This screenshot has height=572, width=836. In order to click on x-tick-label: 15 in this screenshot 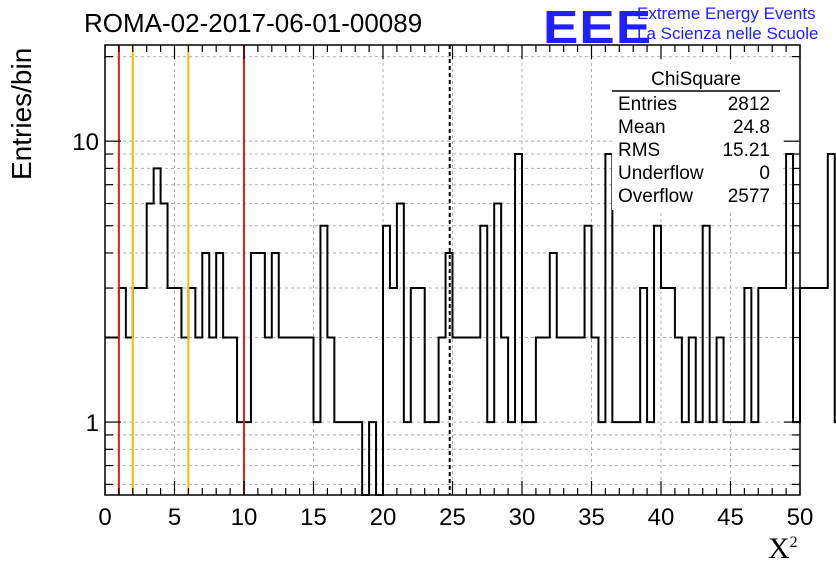, I will do `click(313, 517)`.